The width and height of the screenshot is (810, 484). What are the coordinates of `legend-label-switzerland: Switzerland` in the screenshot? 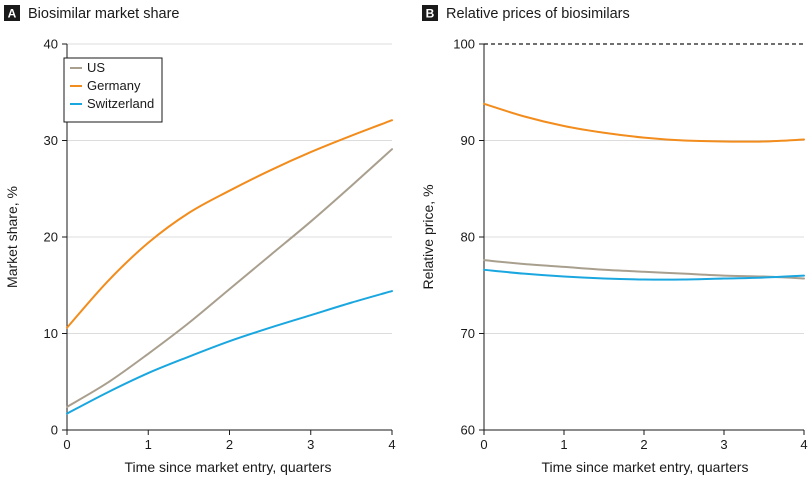 It's located at (120, 103).